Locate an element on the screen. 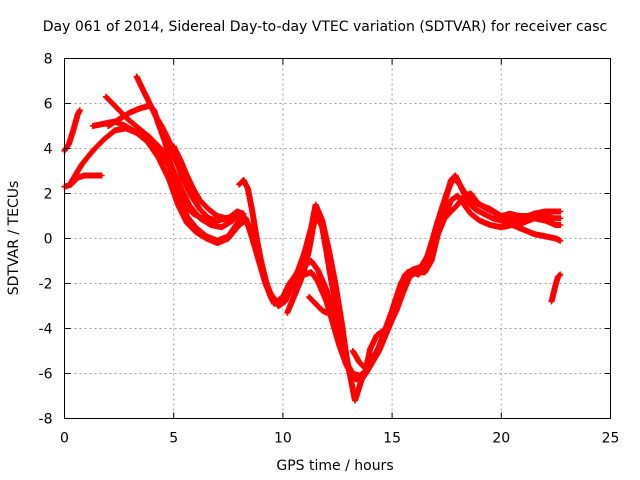  y-tick-label: -8 is located at coordinates (46, 420).